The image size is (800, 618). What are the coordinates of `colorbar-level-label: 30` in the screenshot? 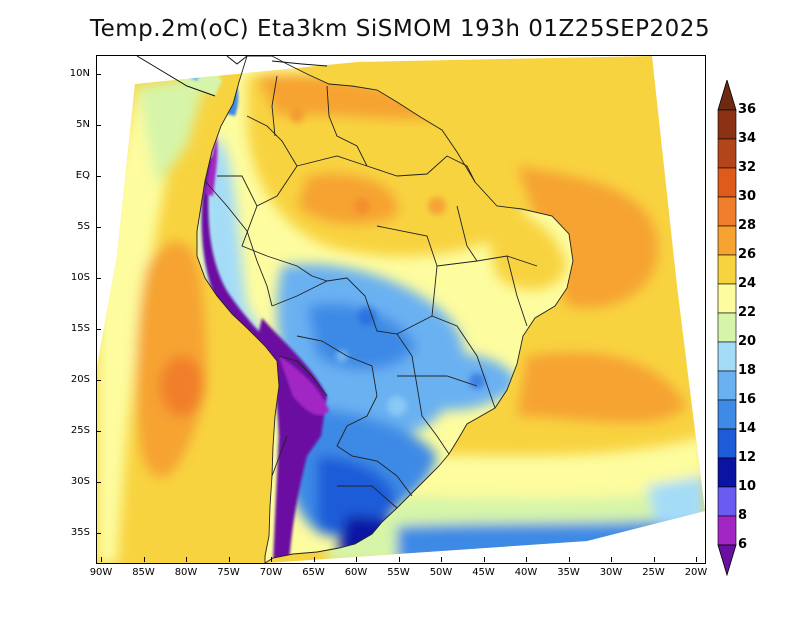 It's located at (747, 196).